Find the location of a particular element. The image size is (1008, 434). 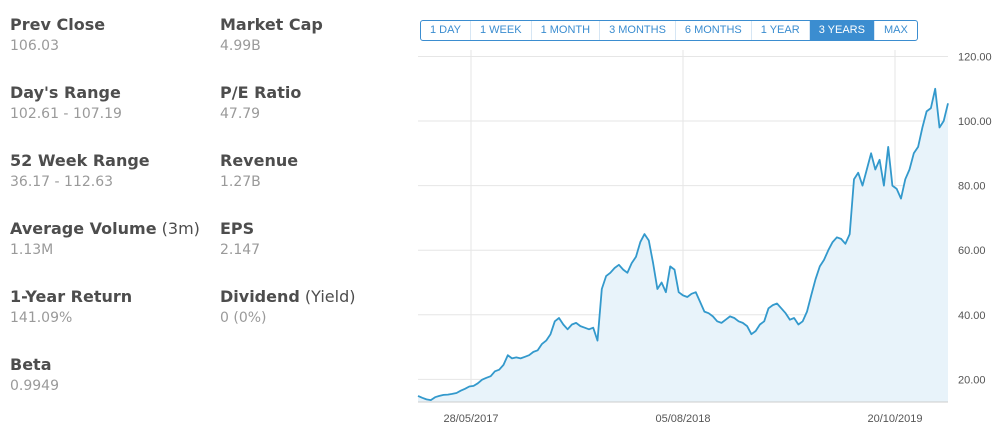

stat-value: 2.147 is located at coordinates (240, 250).